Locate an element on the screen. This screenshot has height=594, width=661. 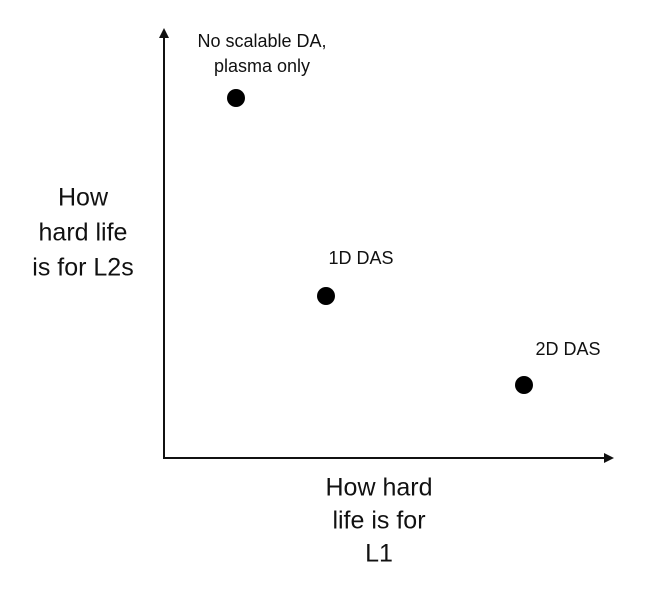
x-axis-label: L1 is located at coordinates (379, 554).